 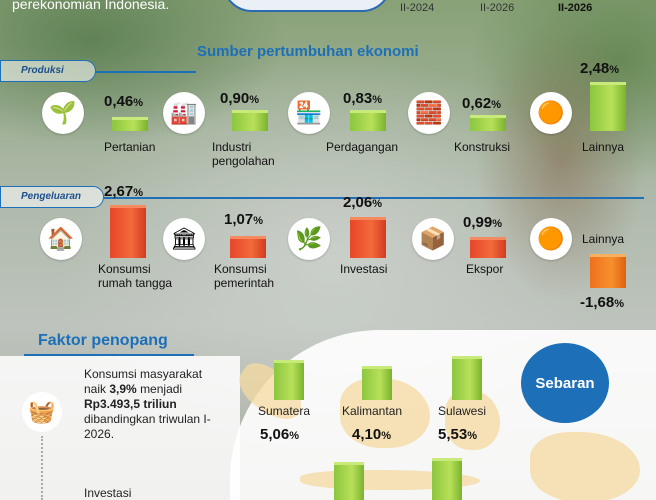 What do you see at coordinates (309, 113) in the screenshot?
I see `shop-icon: 🏪` at bounding box center [309, 113].